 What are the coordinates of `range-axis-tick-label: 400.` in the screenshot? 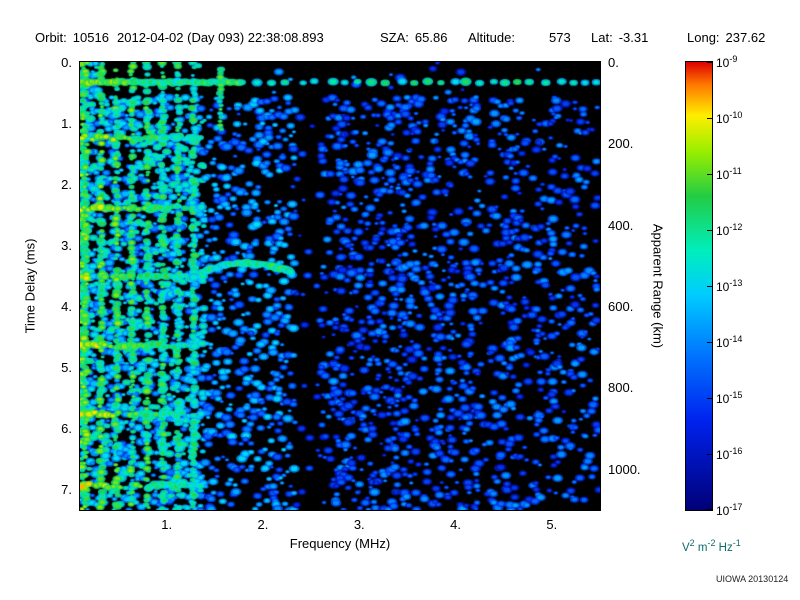 It's located at (621, 225).